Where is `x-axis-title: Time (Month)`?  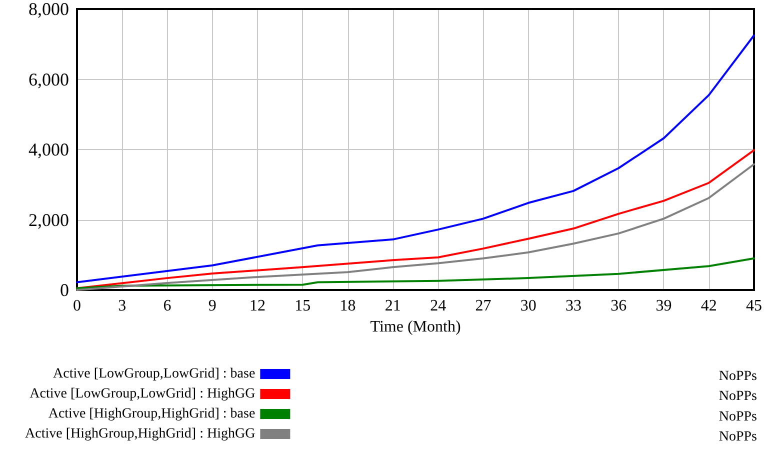
x-axis-title: Time (Month) is located at coordinates (415, 327).